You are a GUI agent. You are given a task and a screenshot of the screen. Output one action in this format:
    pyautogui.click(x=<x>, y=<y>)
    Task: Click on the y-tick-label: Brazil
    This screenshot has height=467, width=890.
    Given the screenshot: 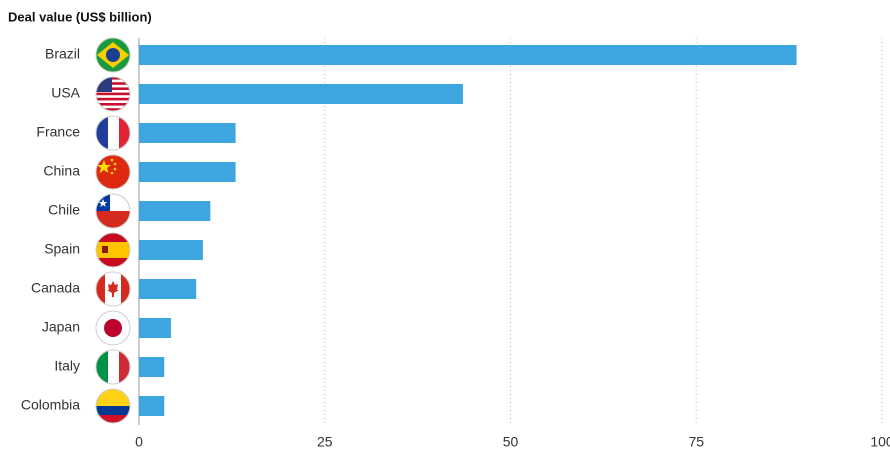 What is the action you would take?
    pyautogui.click(x=62, y=54)
    